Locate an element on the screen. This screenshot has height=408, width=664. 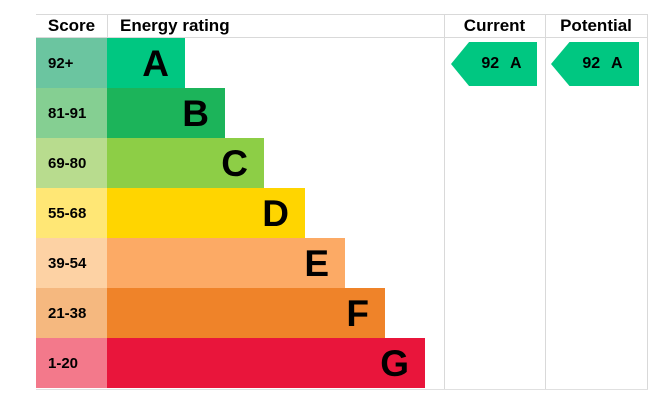
band-row-f: 21-38 F is located at coordinates (230, 313).